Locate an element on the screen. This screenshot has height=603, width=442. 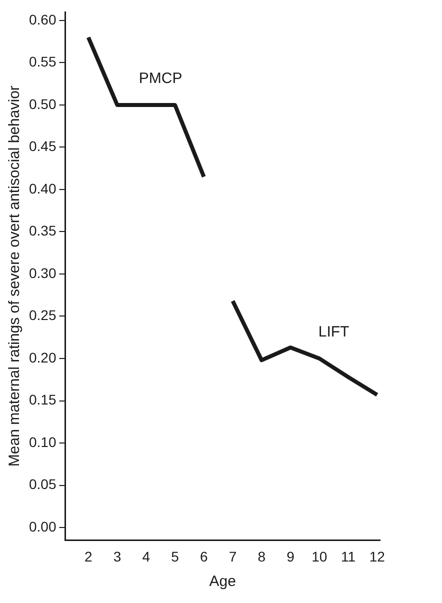
x-tick-label: 5 is located at coordinates (175, 556).